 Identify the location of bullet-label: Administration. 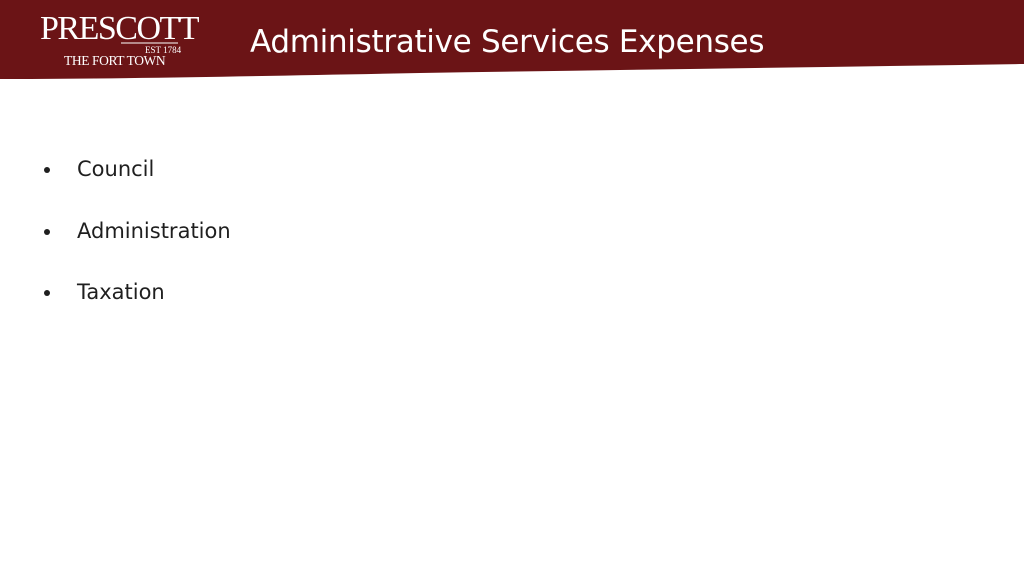
(154, 230).